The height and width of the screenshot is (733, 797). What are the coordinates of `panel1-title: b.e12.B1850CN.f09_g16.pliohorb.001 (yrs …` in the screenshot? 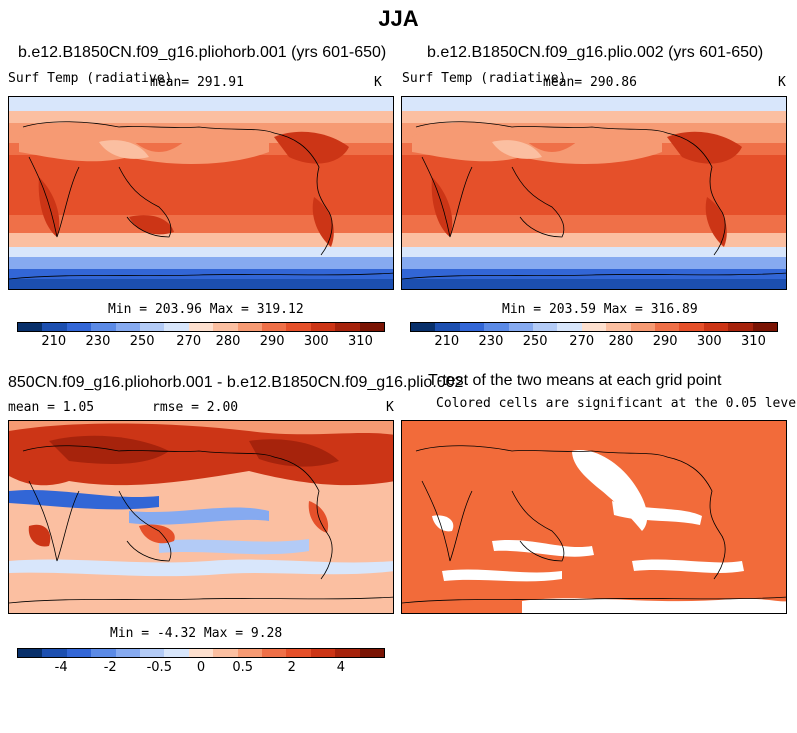 It's located at (202, 52).